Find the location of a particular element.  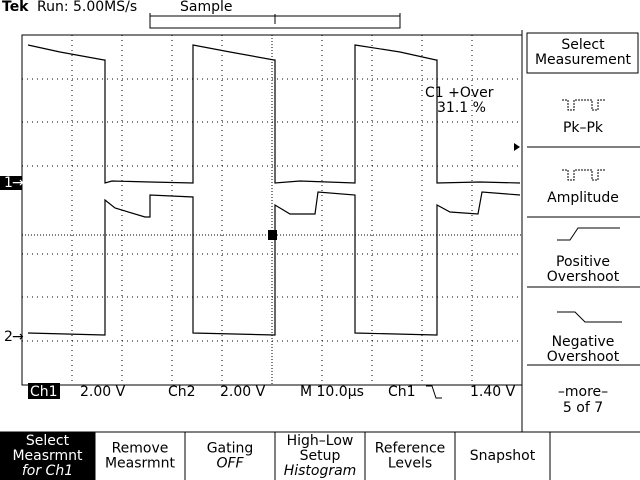

ch1-arrow: → is located at coordinates (18, 183).